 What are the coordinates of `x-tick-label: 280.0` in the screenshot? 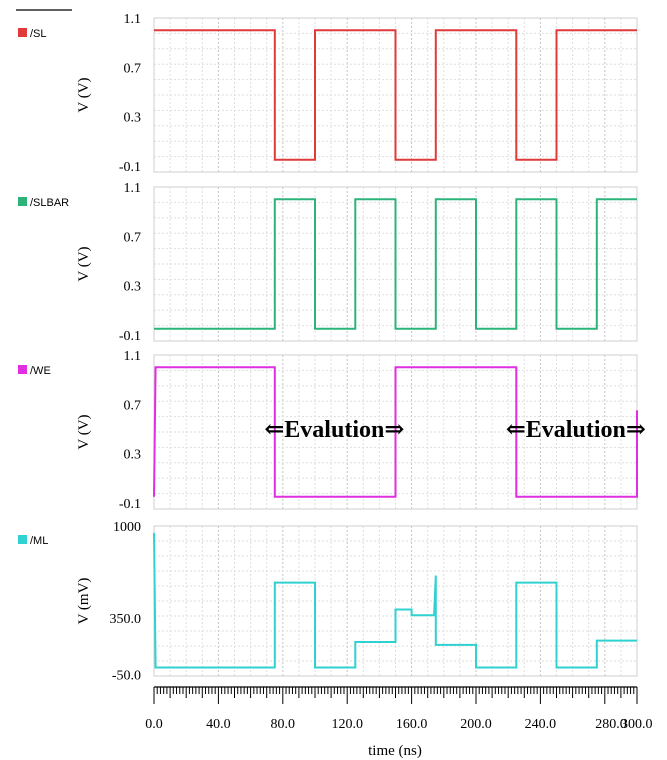 It's located at (611, 724).